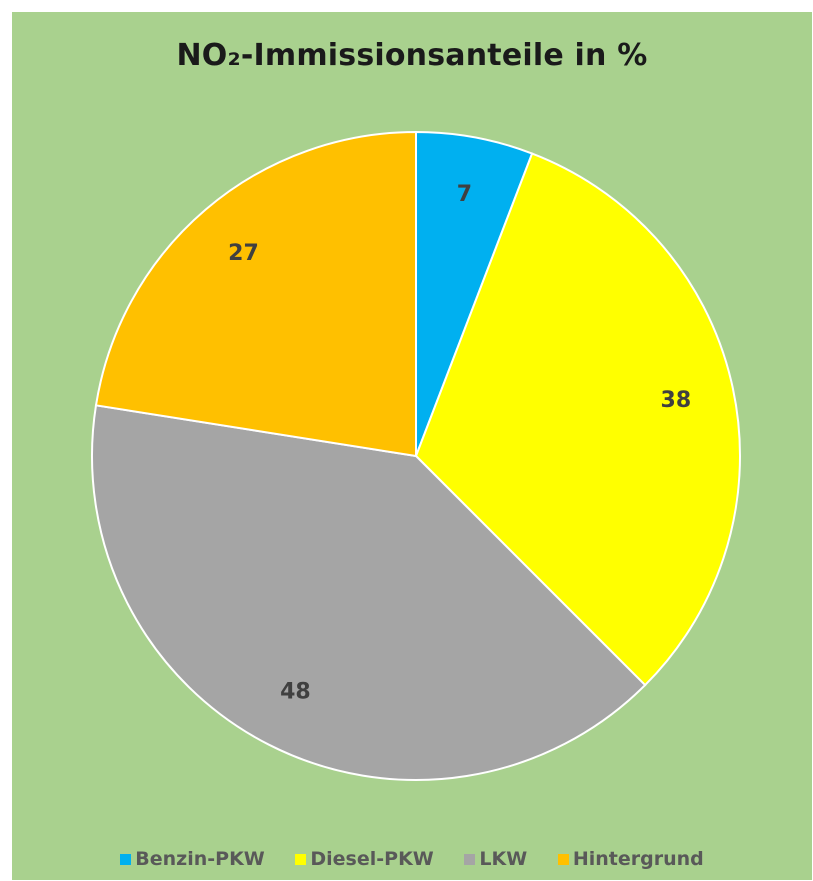 This screenshot has height=881, width=813. What do you see at coordinates (470, 859) in the screenshot?
I see `legend-swatch-lkw` at bounding box center [470, 859].